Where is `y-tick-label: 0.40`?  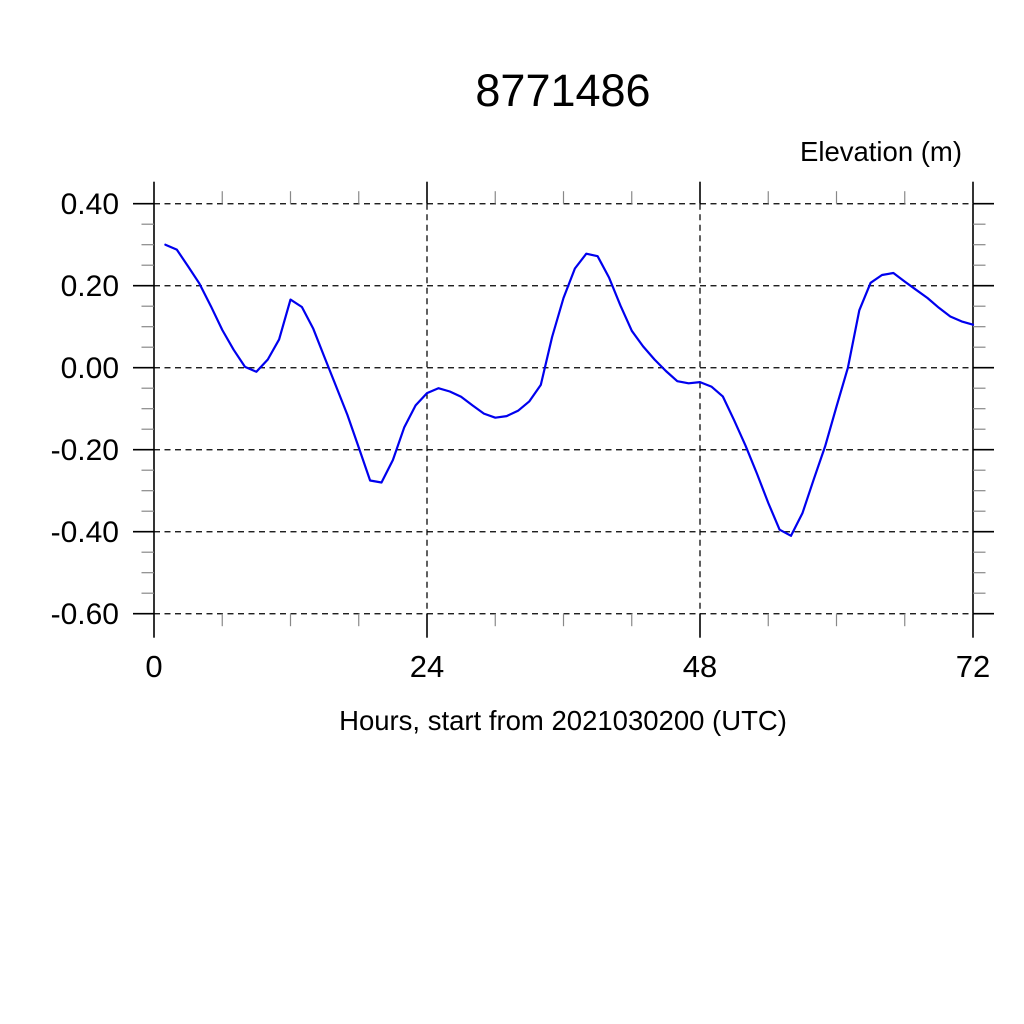
y-tick-label: 0.40 is located at coordinates (90, 204).